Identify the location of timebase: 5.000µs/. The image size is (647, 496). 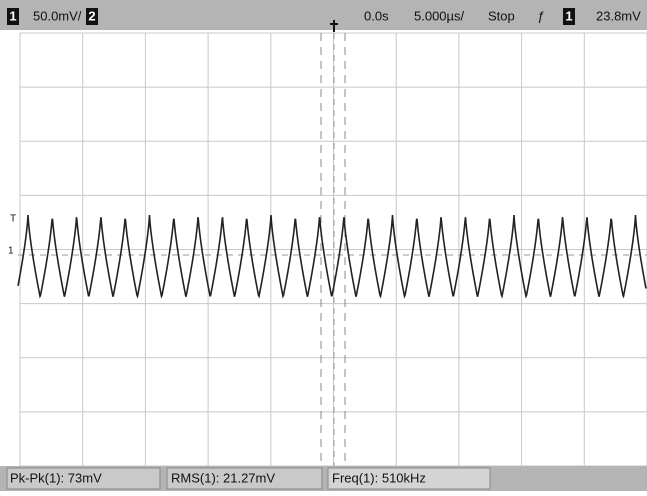
(439, 15).